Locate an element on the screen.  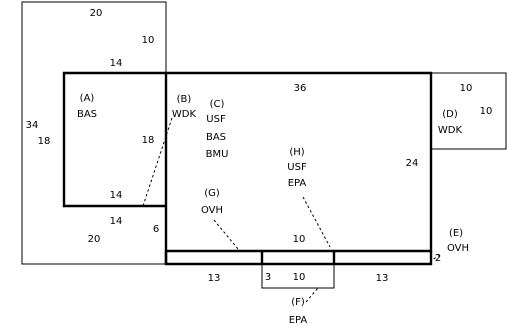
area-c-code-3: BMU is located at coordinates (217, 154).